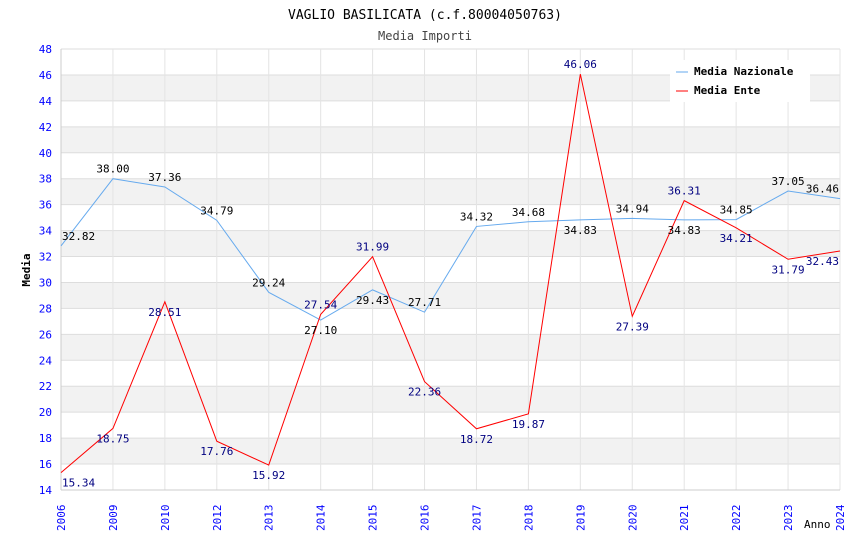 This screenshot has width=850, height=550. I want to click on x-tick-label: 2009, so click(113, 518).